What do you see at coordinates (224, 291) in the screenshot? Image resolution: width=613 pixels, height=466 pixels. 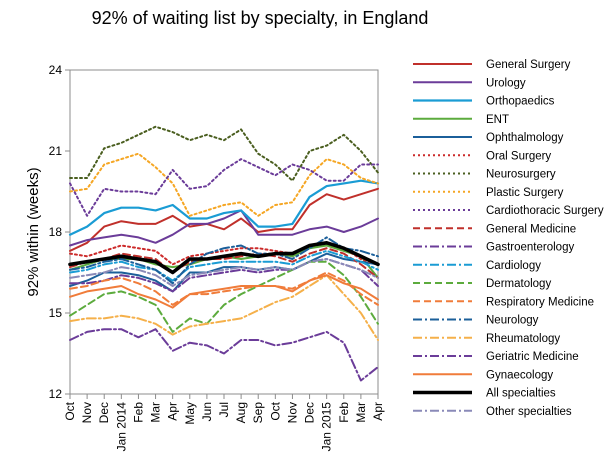 I see `series-line-gynaecology` at bounding box center [224, 291].